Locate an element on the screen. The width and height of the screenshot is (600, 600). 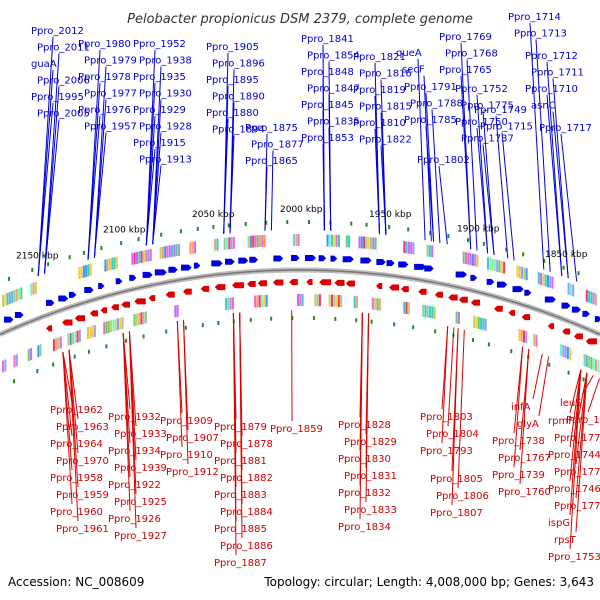
reverse-gene-label: Ppro_1831 is located at coordinates (370, 476).